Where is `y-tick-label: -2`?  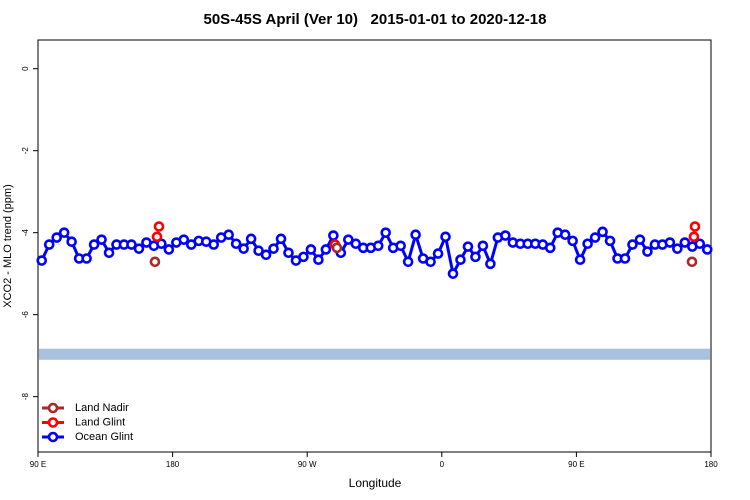
y-tick-label: -2 is located at coordinates (25, 151).